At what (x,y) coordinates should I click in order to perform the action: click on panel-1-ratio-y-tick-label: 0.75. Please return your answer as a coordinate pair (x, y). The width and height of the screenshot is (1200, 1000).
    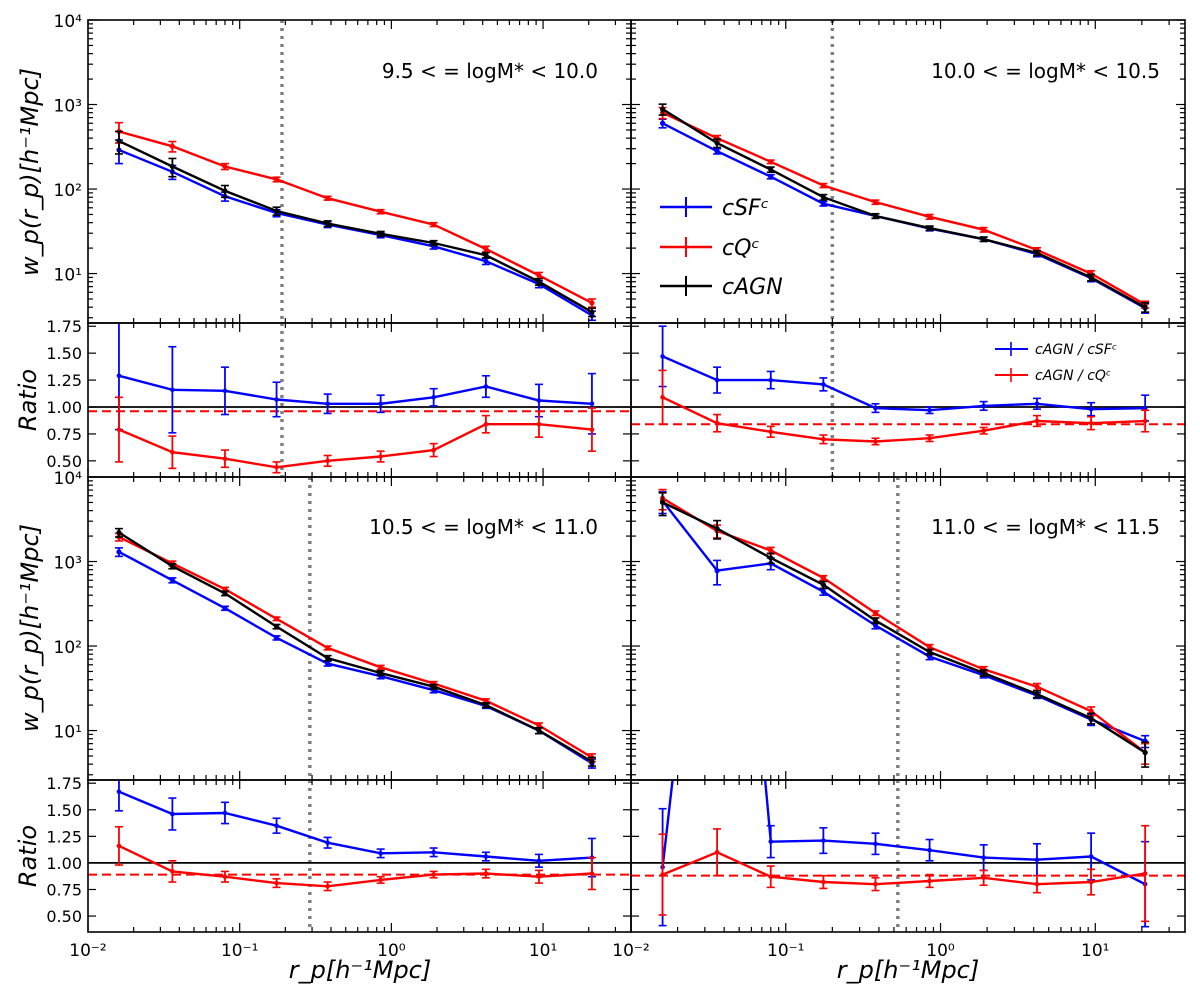
    Looking at the image, I should click on (64, 434).